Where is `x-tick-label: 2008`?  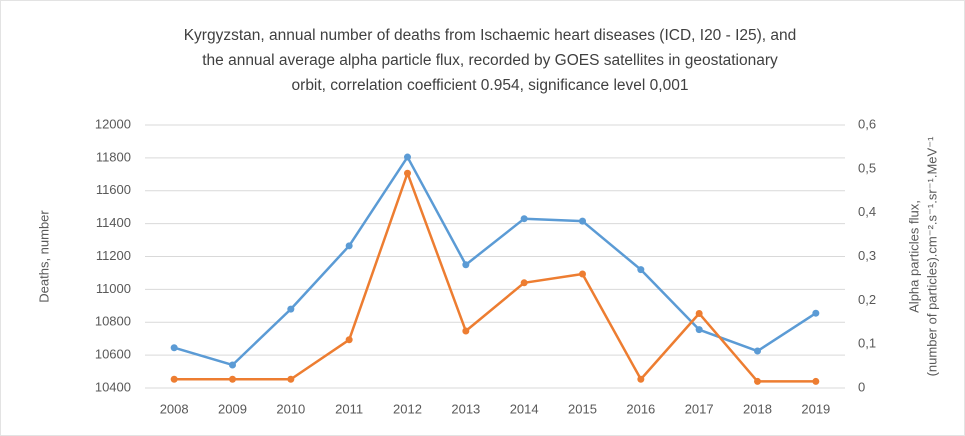
x-tick-label: 2008 is located at coordinates (174, 408).